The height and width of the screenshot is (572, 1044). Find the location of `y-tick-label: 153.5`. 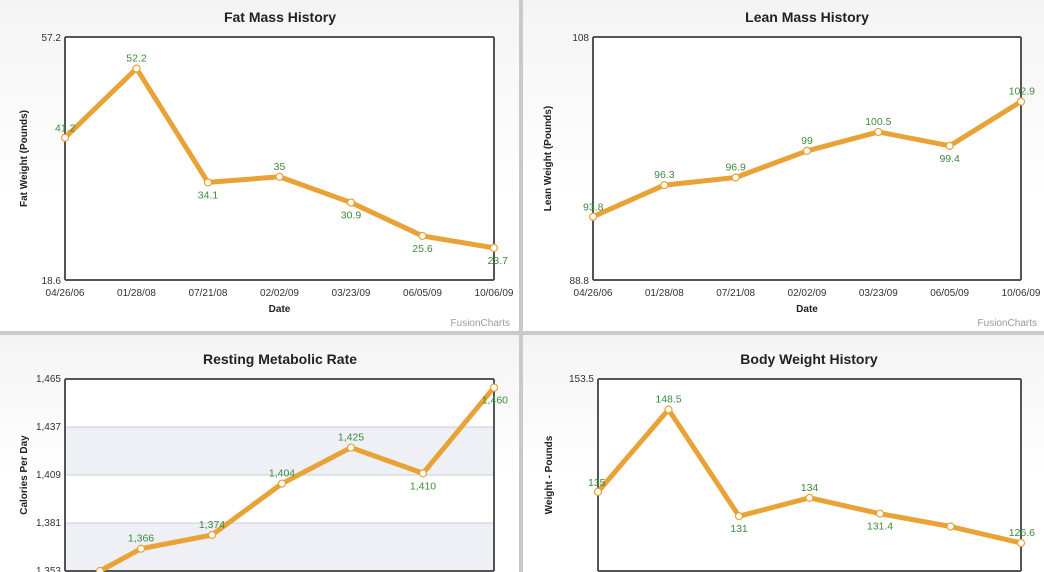

y-tick-label: 153.5 is located at coordinates (581, 379).